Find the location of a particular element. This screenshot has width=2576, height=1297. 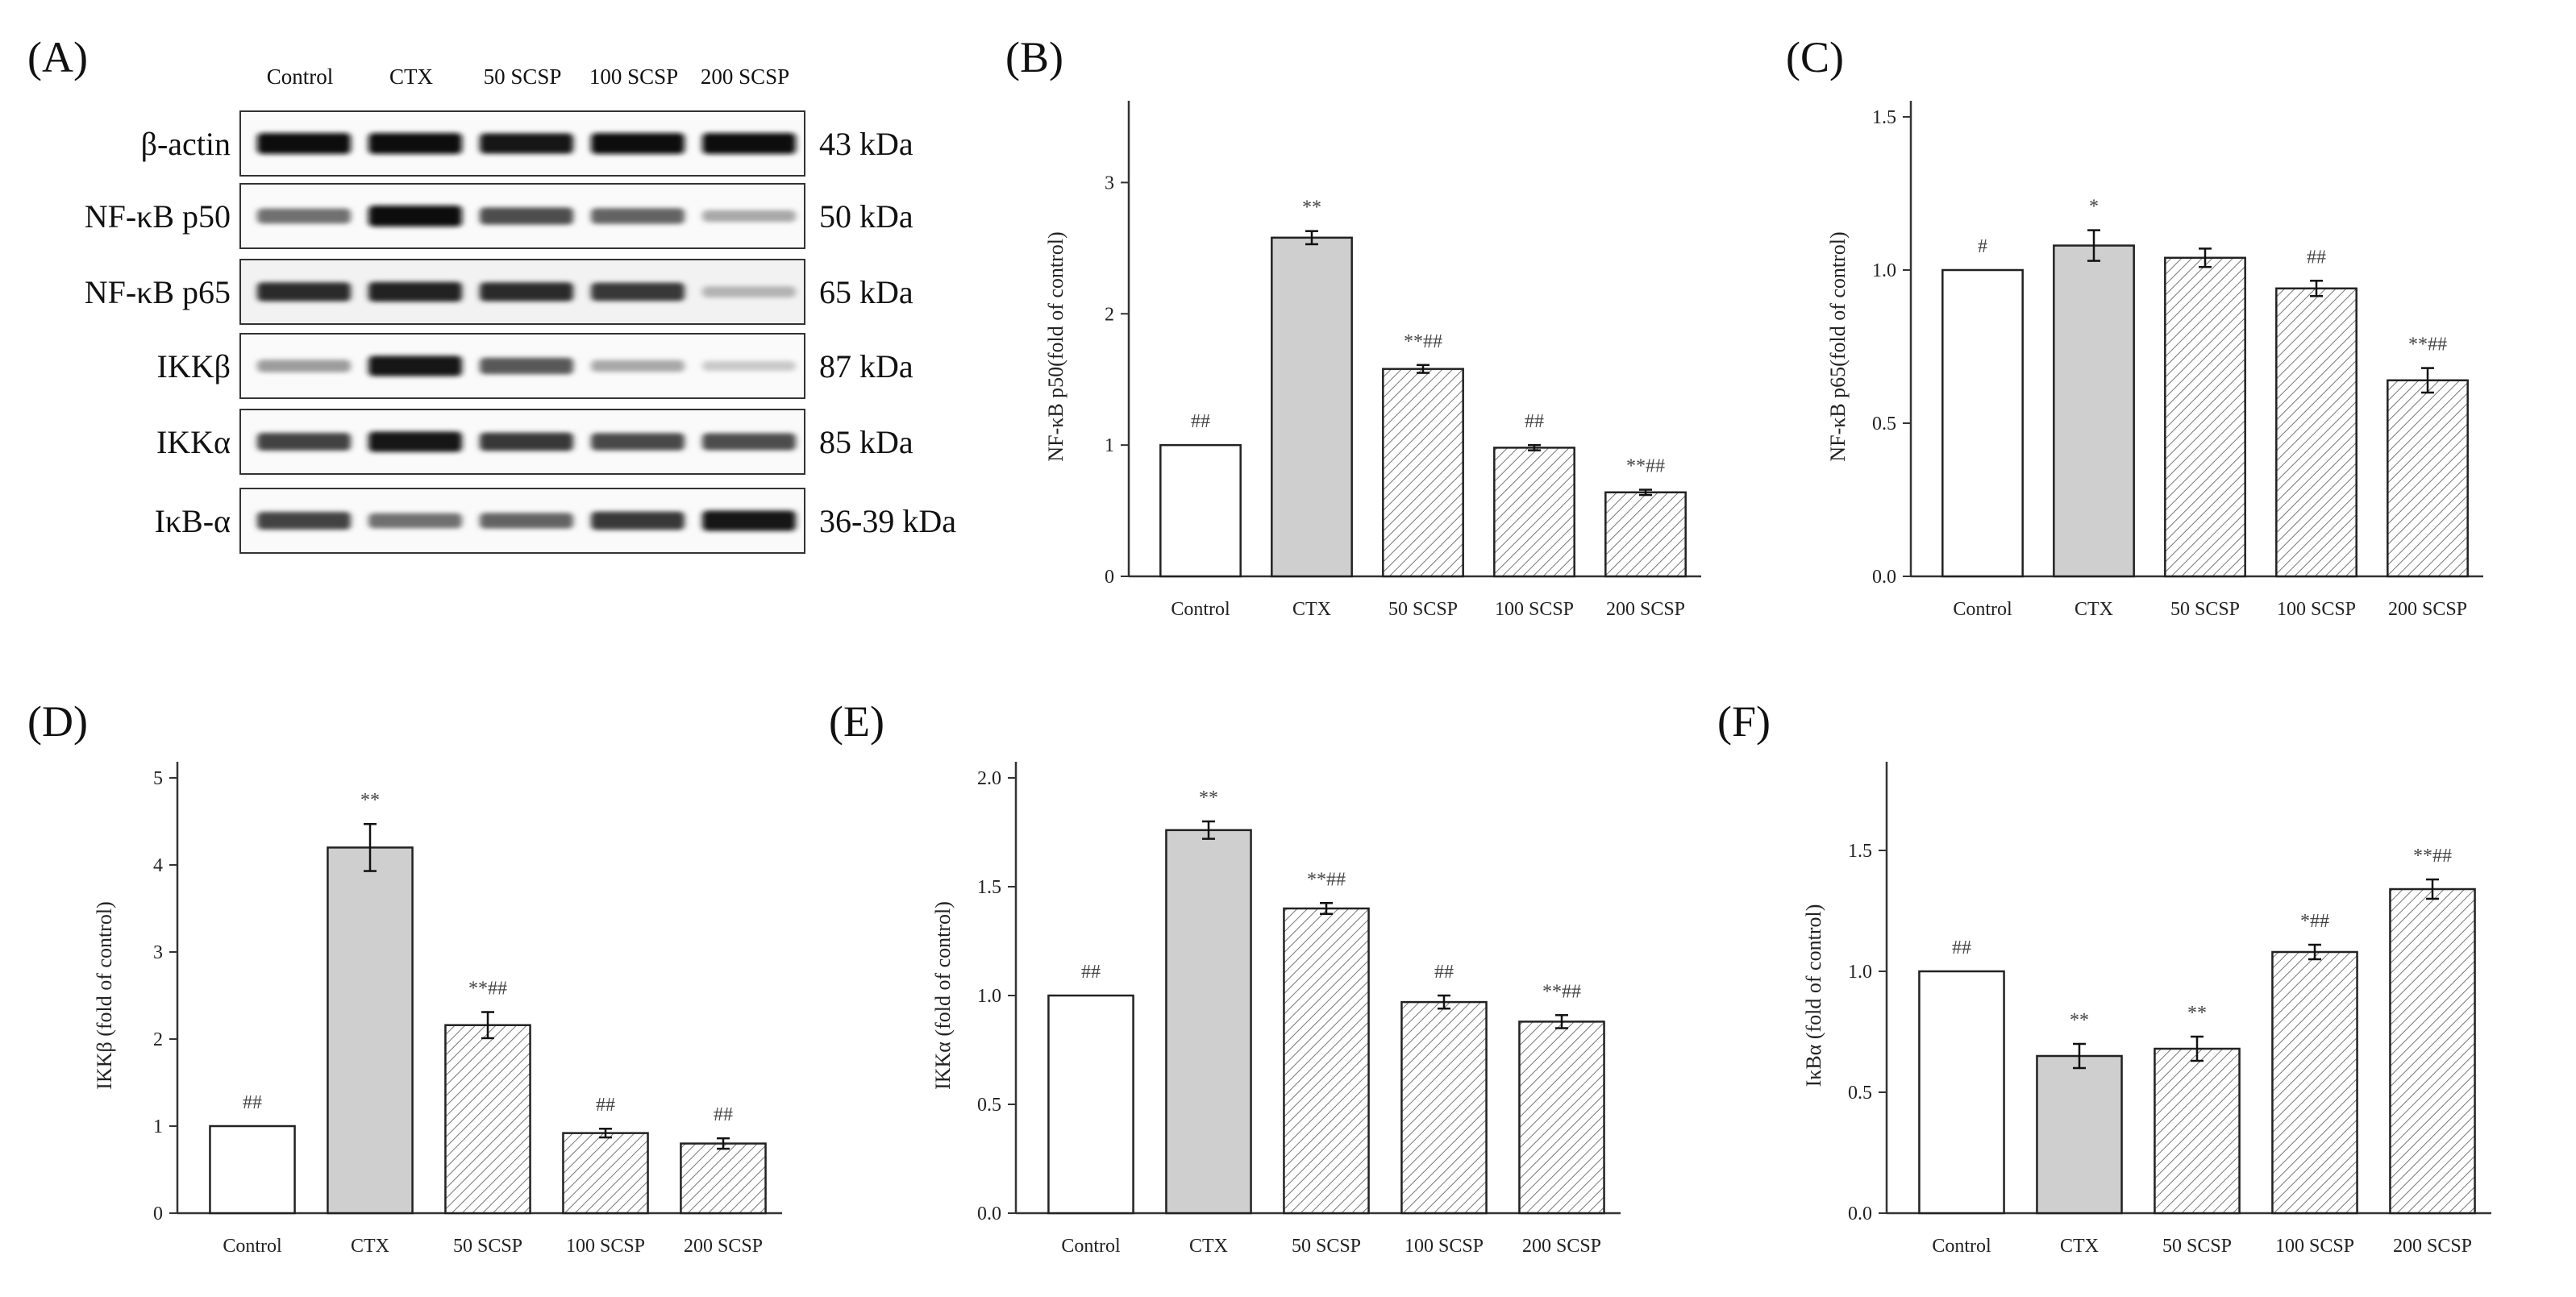

blot-protein-label: IKKα is located at coordinates (193, 442).